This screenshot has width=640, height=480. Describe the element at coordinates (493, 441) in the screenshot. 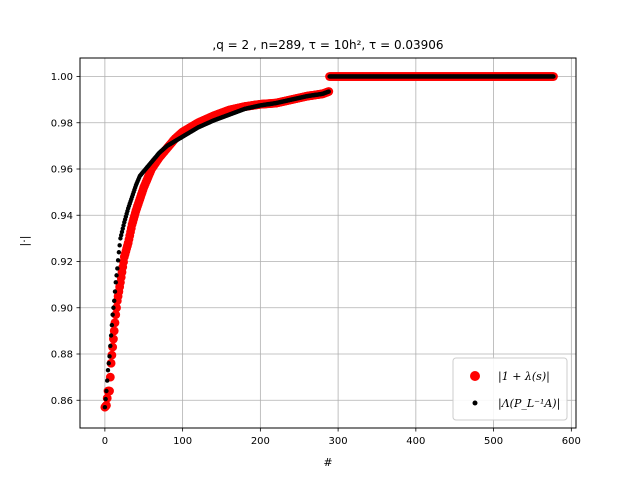

I see `x-tick-label: 500` at that location.